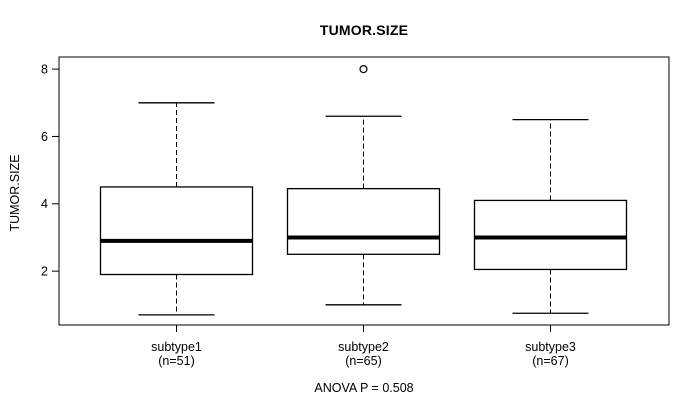 The image size is (700, 400). I want to click on y-tick-label: 8, so click(44, 69).